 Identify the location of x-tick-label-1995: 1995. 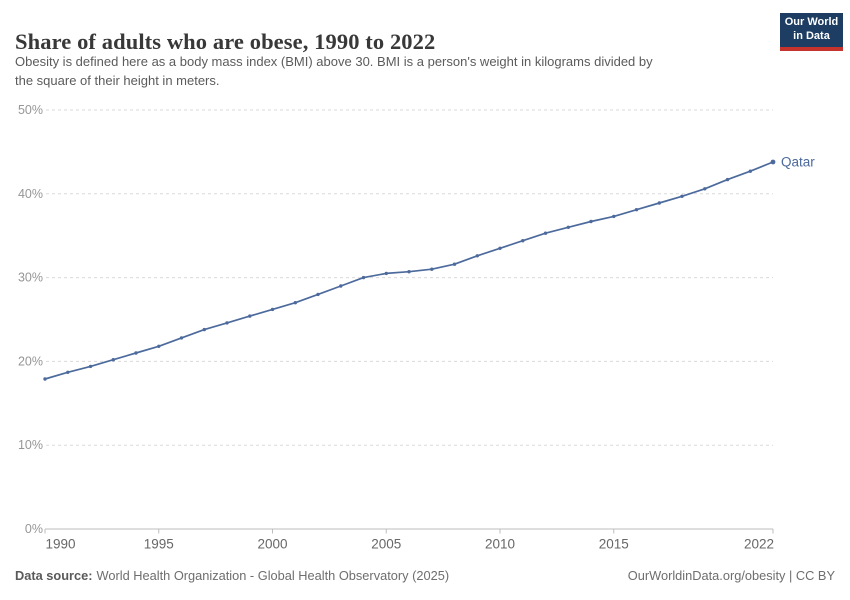
(159, 544).